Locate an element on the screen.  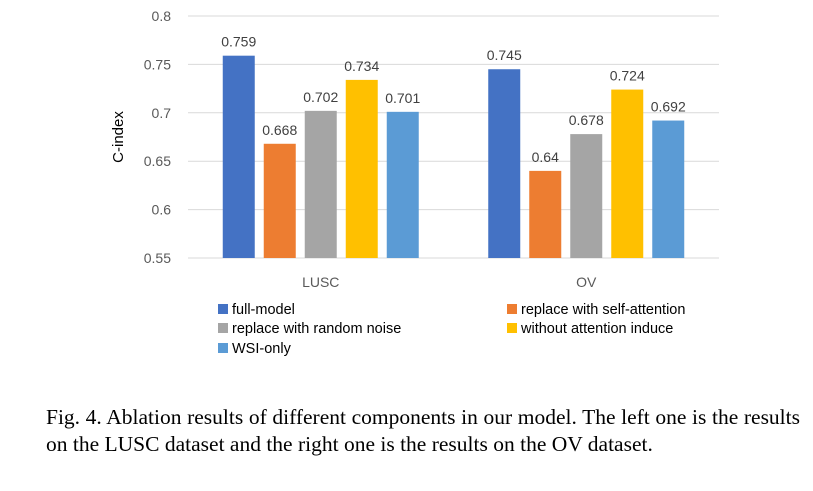
y-tick-label: 0.75 is located at coordinates (157, 64).